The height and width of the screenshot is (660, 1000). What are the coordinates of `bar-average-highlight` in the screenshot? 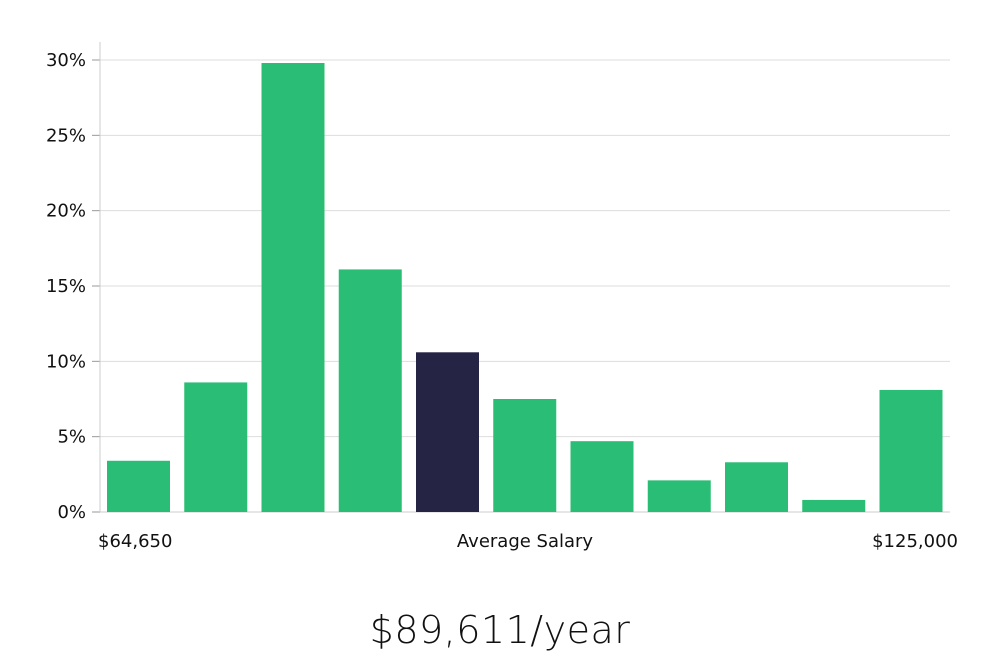 It's located at (447, 432).